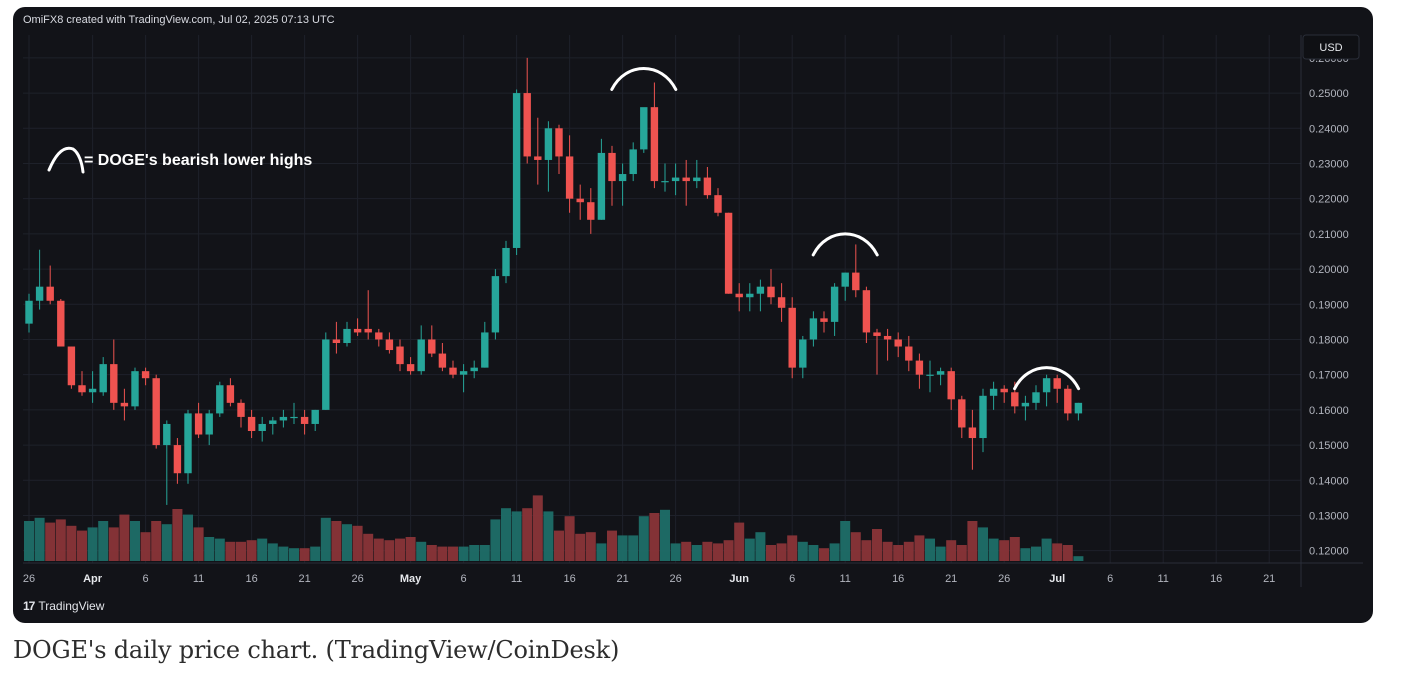  I want to click on price-tick-label: 0.14000, so click(1329, 481).